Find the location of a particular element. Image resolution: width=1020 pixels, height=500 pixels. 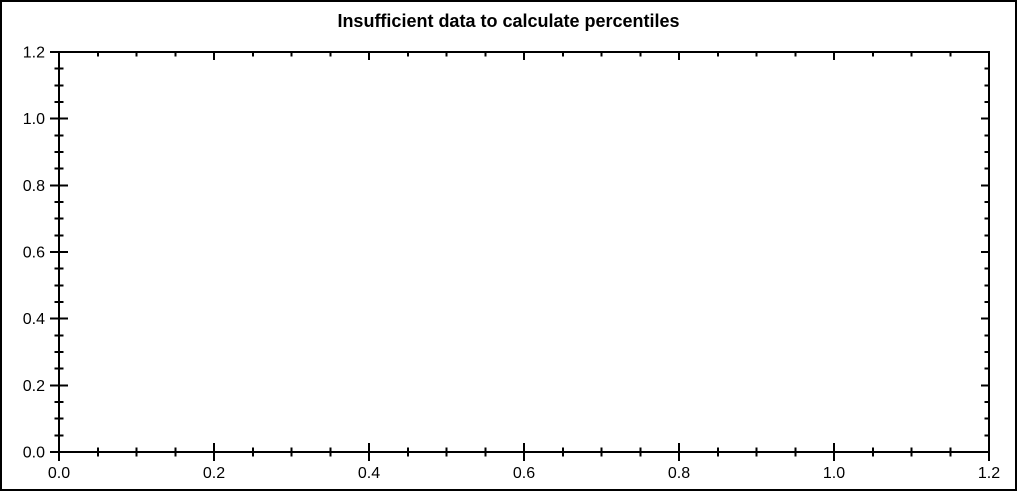

y-tick-label: 1.0 is located at coordinates (34, 119).